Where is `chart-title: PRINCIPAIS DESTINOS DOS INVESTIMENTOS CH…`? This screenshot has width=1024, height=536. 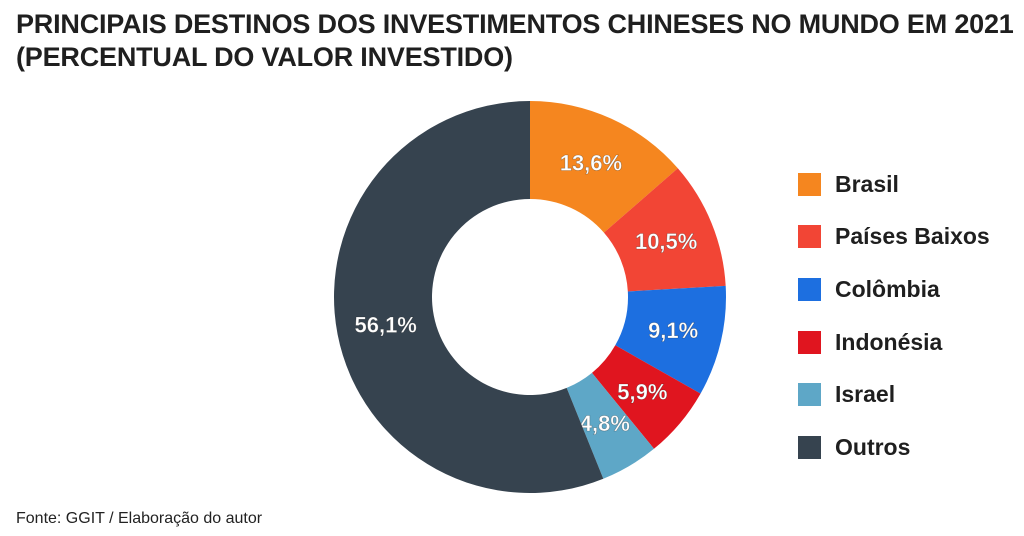 chart-title: PRINCIPAIS DESTINOS DOS INVESTIMENTOS CH… is located at coordinates (516, 41).